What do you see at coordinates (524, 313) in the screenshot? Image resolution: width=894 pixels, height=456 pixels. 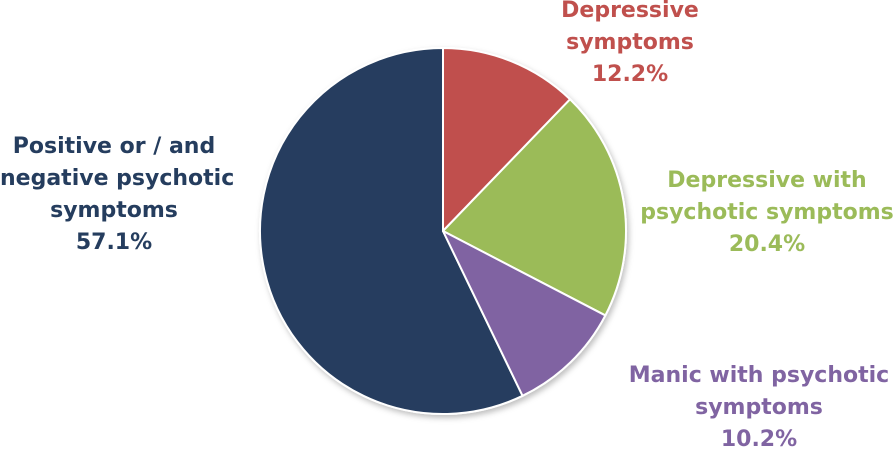 I see `pie-slice-manic-psychotic` at bounding box center [524, 313].